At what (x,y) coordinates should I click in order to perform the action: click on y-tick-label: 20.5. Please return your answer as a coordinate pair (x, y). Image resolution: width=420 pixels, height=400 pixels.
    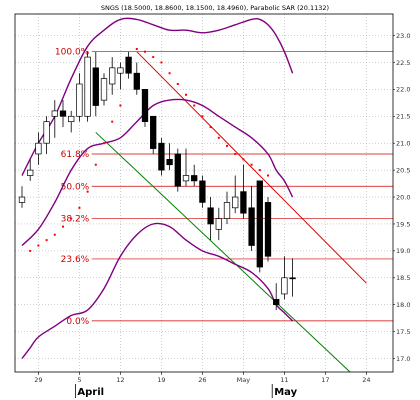
    Looking at the image, I should click on (403, 170).